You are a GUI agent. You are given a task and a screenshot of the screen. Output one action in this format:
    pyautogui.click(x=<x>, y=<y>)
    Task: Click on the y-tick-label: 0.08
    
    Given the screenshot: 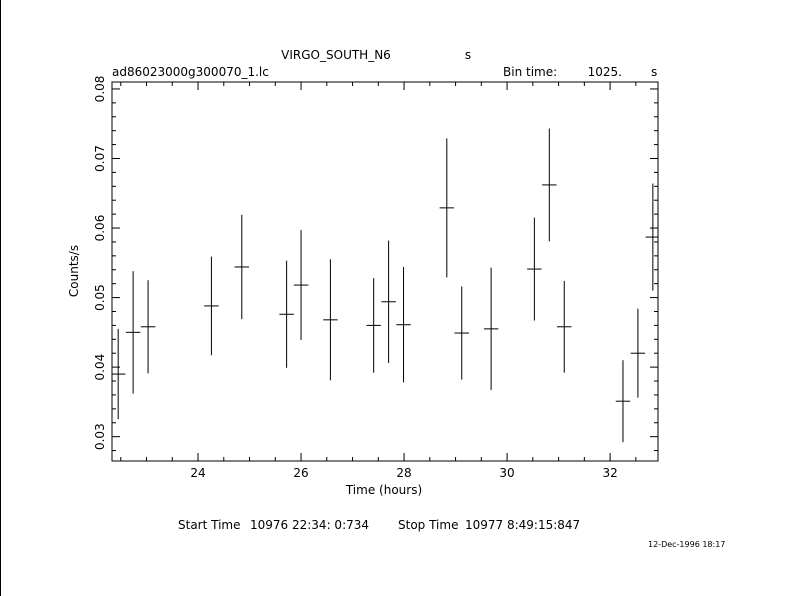 What is the action you would take?
    pyautogui.click(x=100, y=89)
    